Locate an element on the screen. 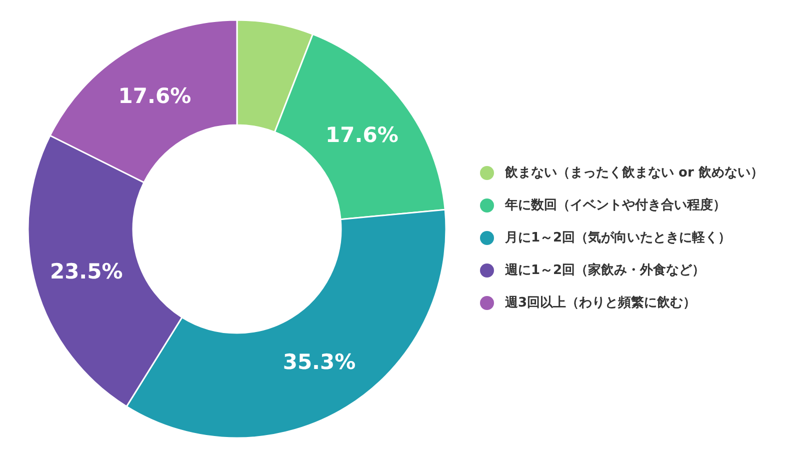 Image resolution: width=798 pixels, height=465 pixels. legend-label: 飲まない（まったく飲まない or 飲めない） is located at coordinates (634, 173).